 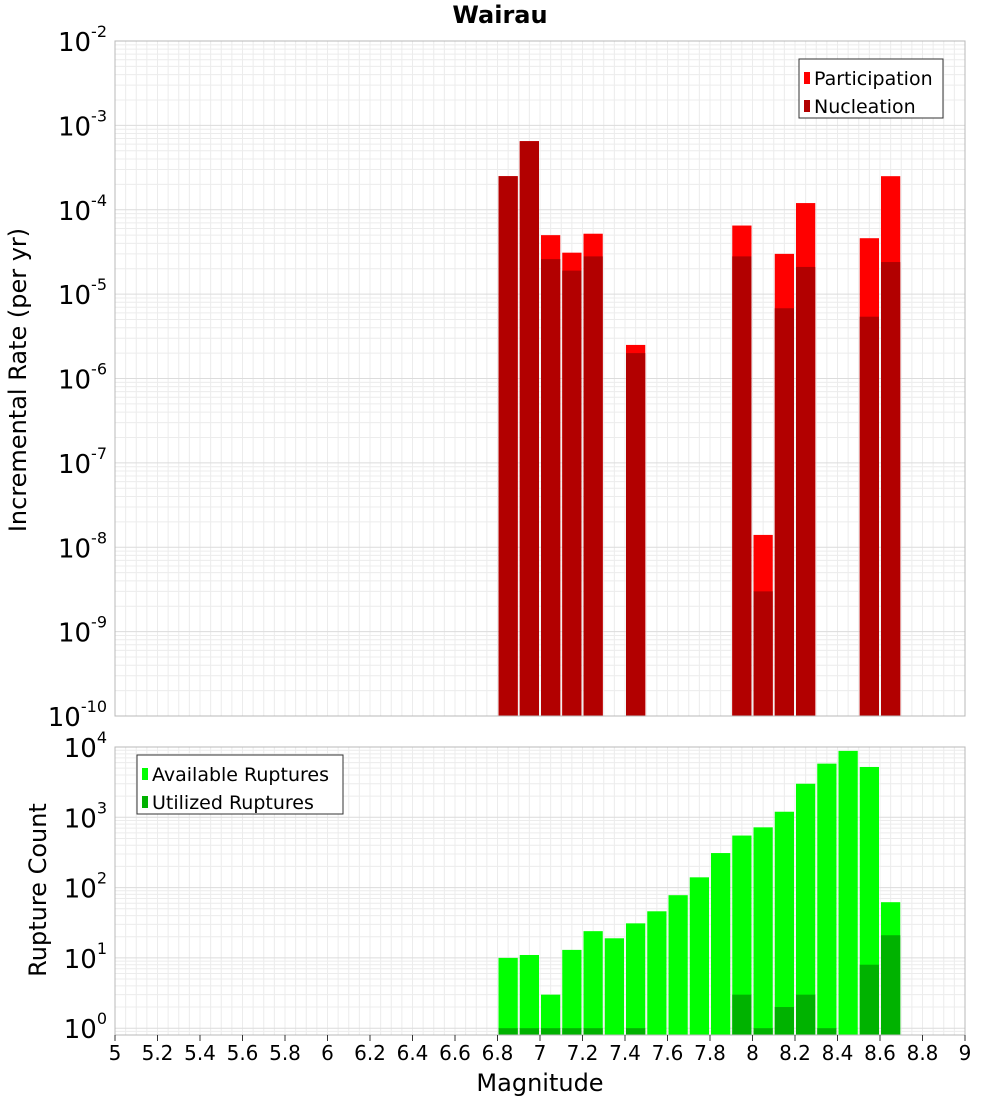 What do you see at coordinates (82, 378) in the screenshot?
I see `top-y-tick-label: 10⁻⁶` at bounding box center [82, 378].